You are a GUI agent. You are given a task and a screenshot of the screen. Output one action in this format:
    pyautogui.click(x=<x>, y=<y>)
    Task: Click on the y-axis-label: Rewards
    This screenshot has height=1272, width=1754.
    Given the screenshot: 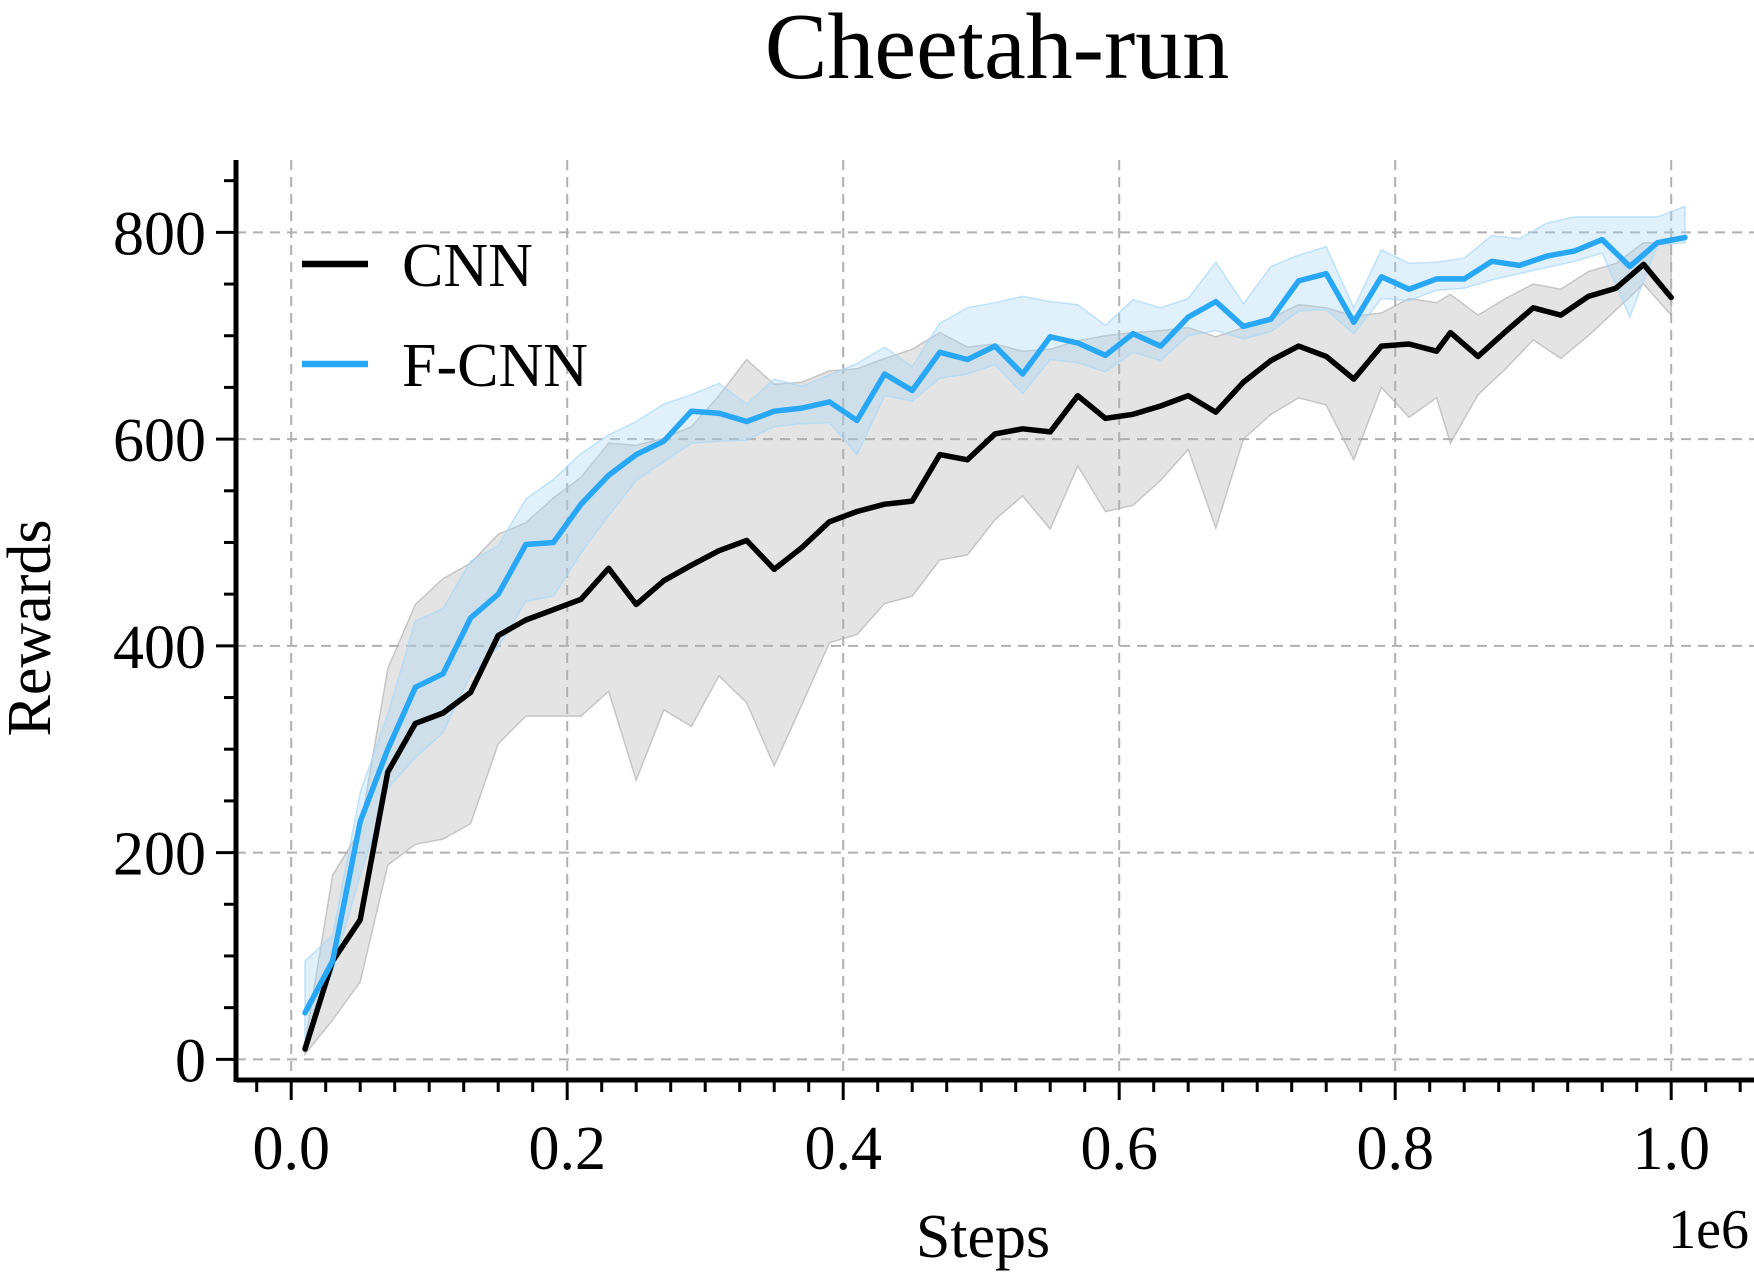 What is the action you would take?
    pyautogui.click(x=32, y=628)
    